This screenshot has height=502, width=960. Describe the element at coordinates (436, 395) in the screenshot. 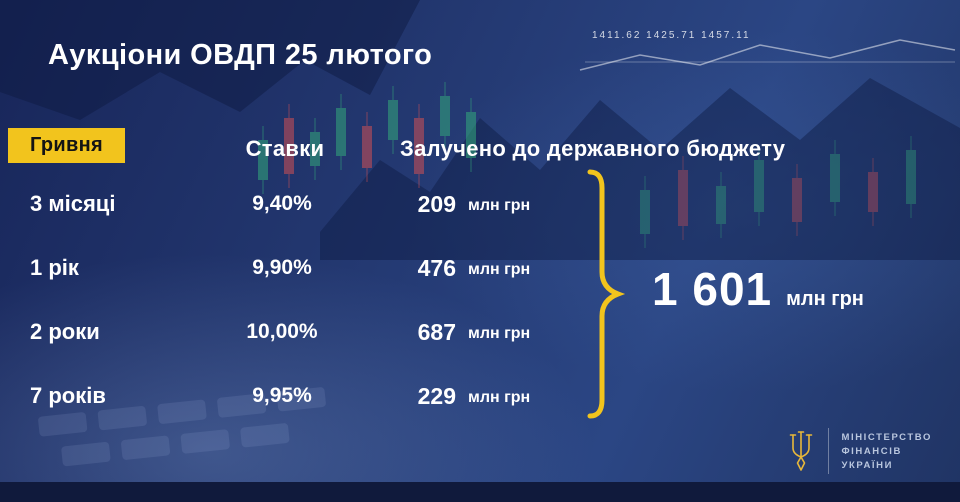

I see `amount-value: 229` at that location.